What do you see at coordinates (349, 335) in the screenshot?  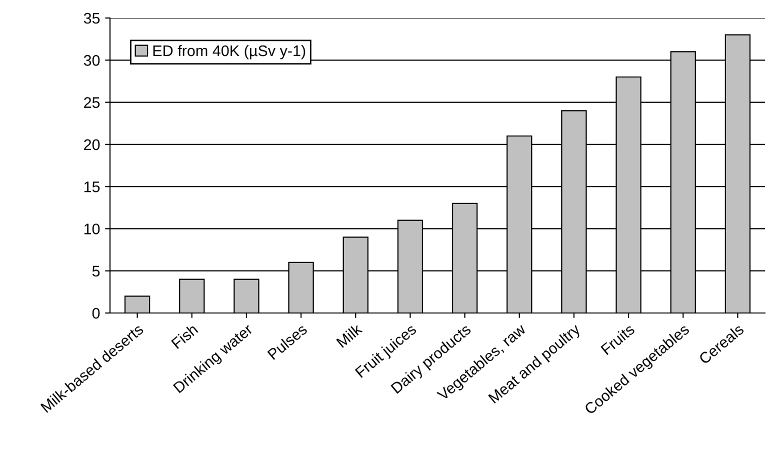 I see `x-tick-label: Milk` at bounding box center [349, 335].